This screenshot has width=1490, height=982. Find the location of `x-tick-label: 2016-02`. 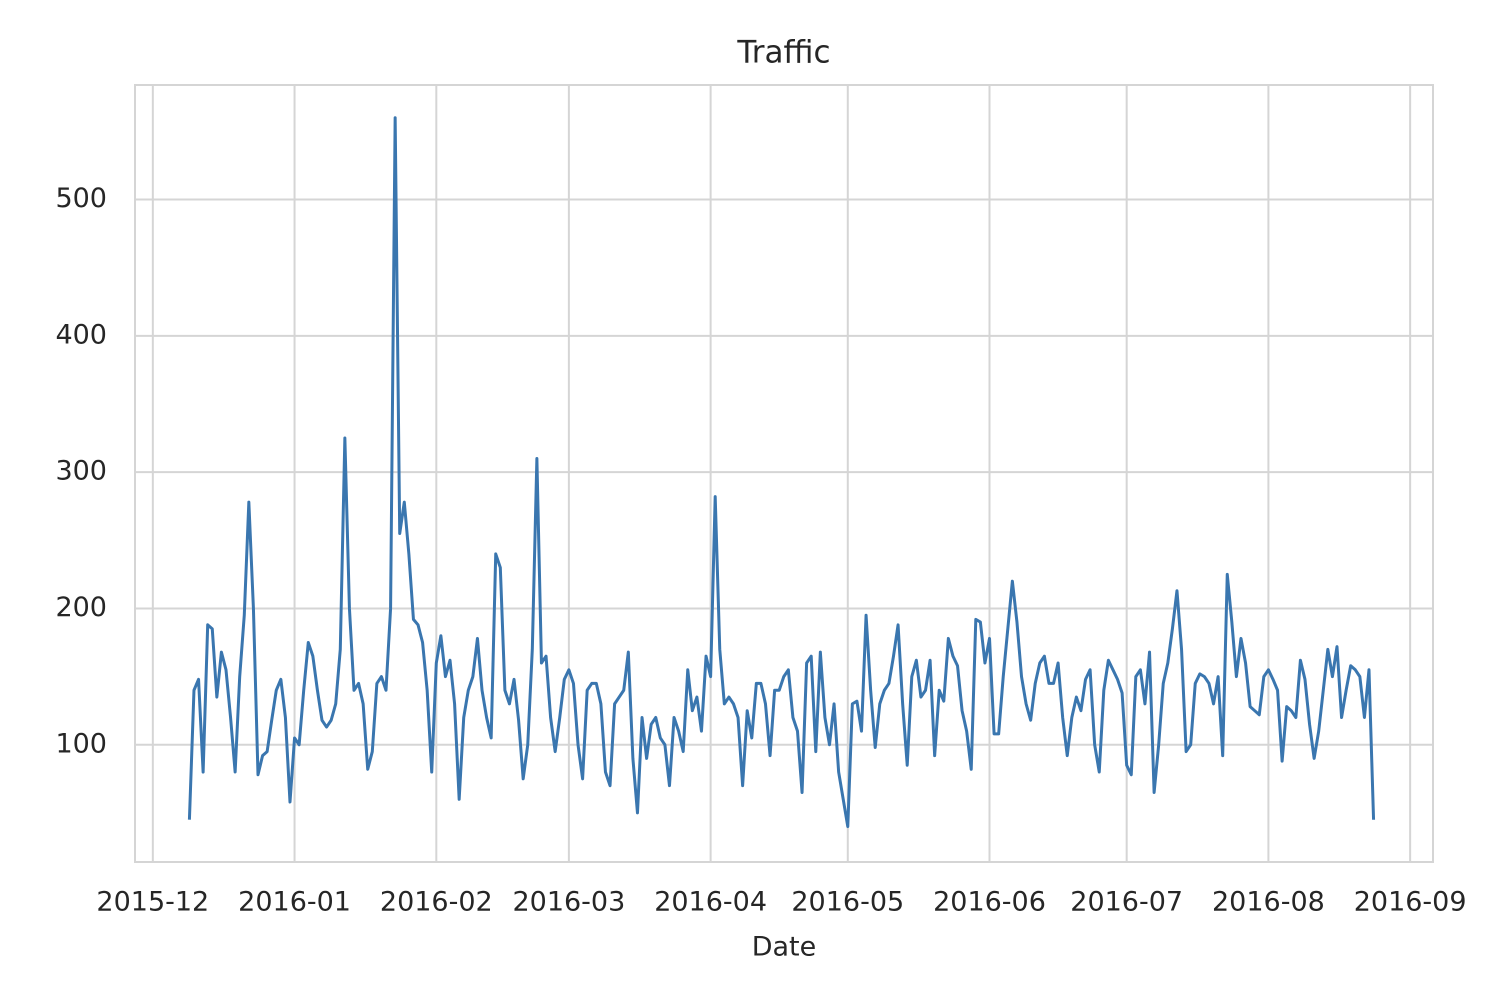

x-tick-label: 2016-02 is located at coordinates (436, 902).